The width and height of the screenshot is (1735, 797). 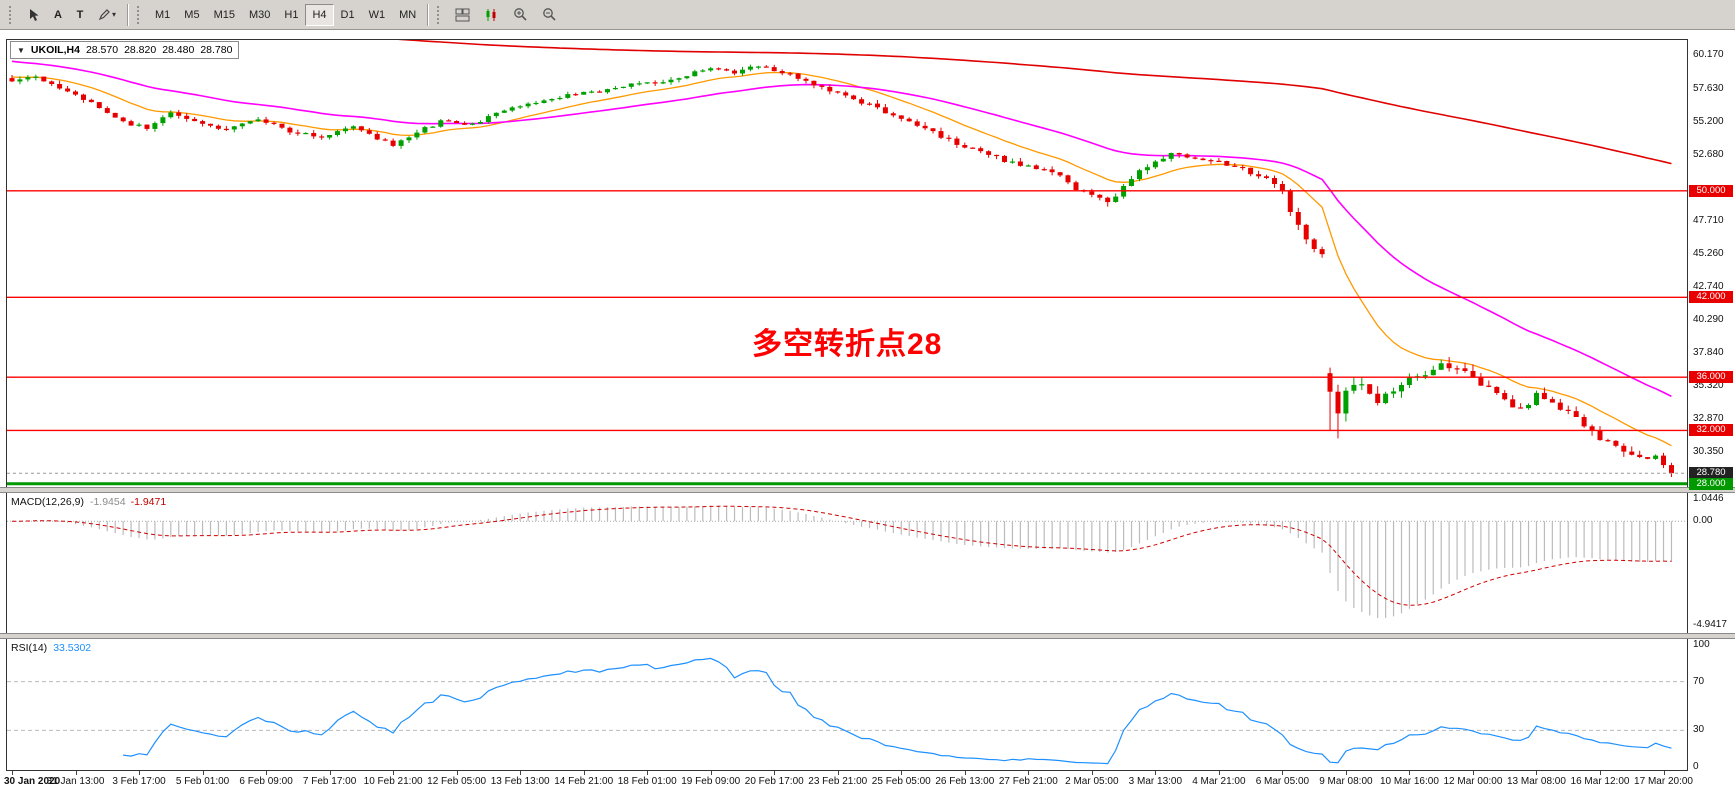 I want to click on time-axis-label: 30 Jan 2020, so click(x=32, y=781).